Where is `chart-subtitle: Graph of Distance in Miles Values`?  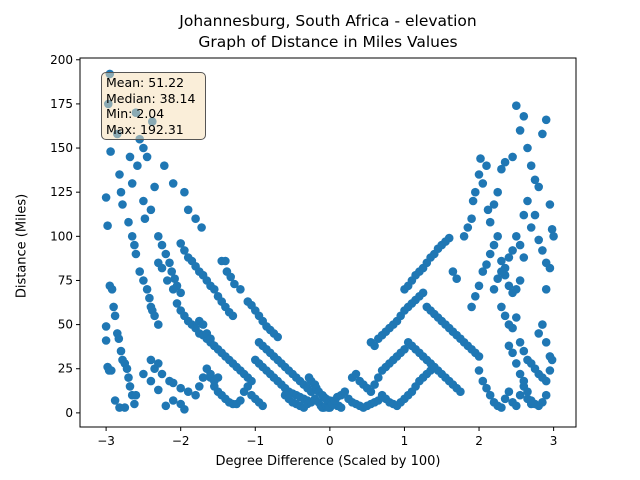
chart-subtitle: Graph of Distance in Miles Values is located at coordinates (328, 42).